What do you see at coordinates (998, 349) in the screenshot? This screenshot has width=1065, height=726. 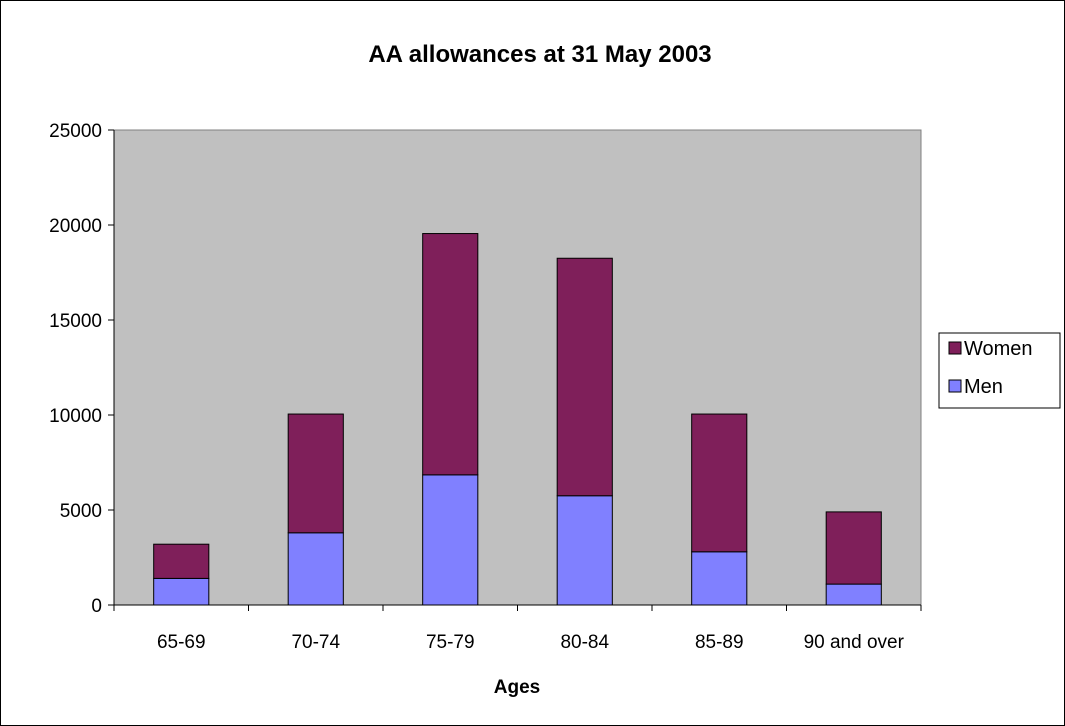 I see `legend-label-women: Women` at bounding box center [998, 349].